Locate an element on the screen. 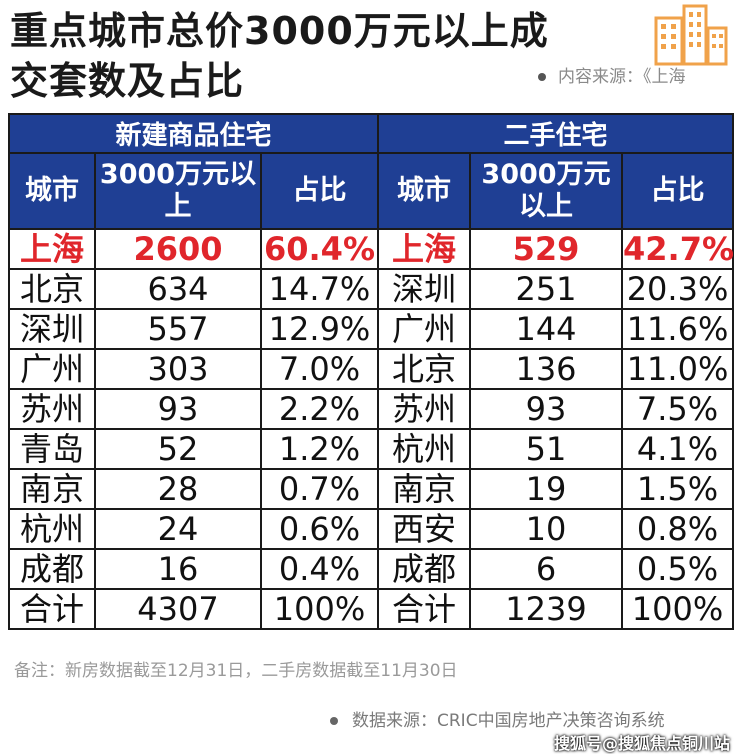 The height and width of the screenshot is (754, 740). new-count-cell: 557 is located at coordinates (178, 329).